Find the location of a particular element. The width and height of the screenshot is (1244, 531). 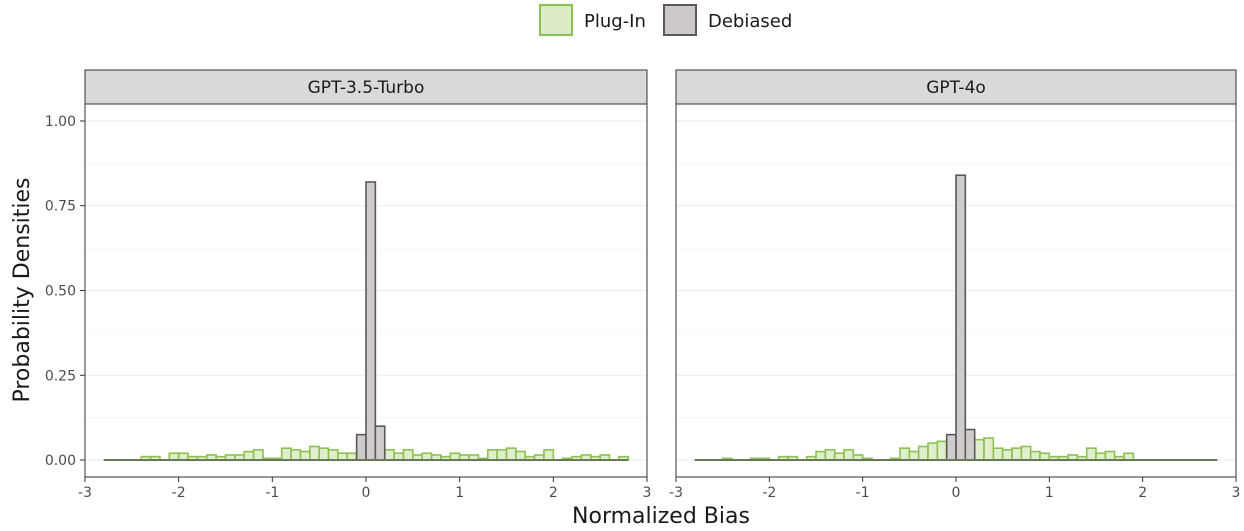

panel-title: GPT-4o is located at coordinates (956, 88).